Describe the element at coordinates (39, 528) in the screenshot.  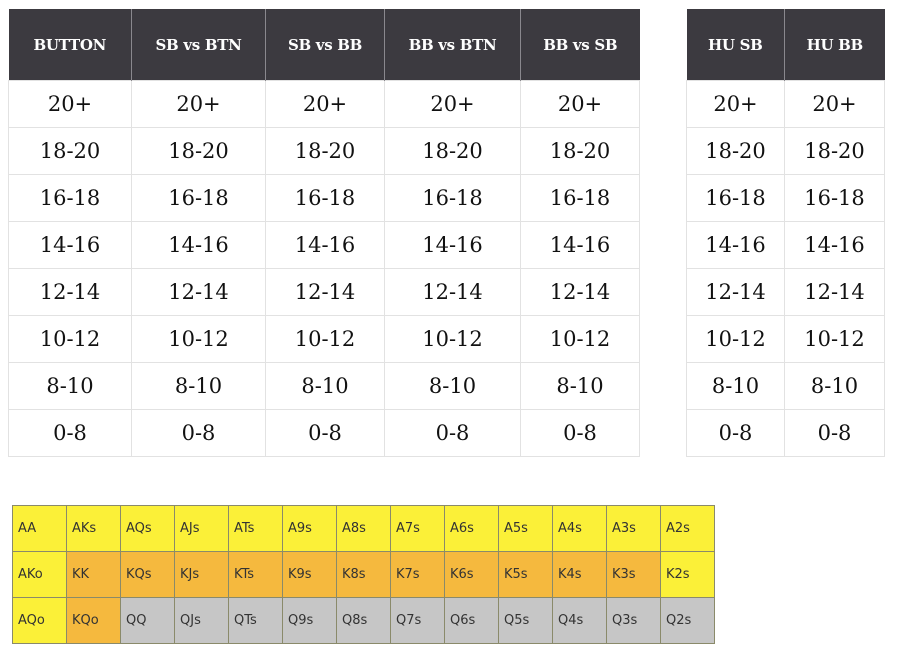
I see `hand-cell-aa: AA` at that location.